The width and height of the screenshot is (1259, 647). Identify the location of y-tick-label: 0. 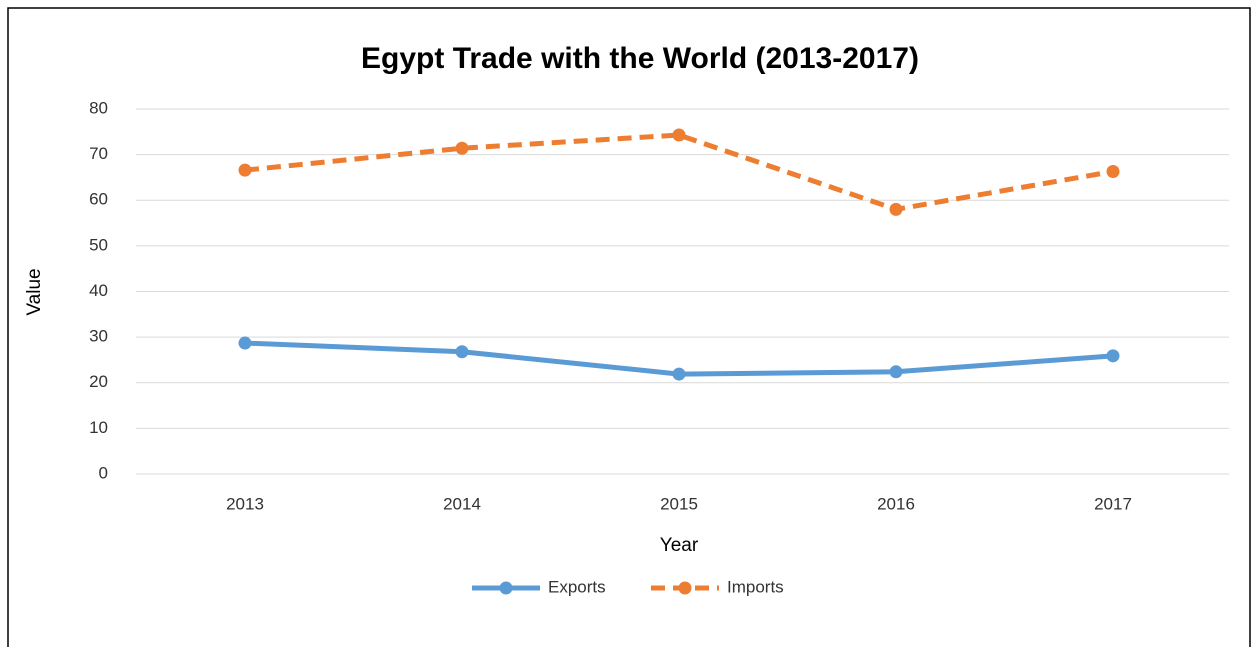
(103, 472).